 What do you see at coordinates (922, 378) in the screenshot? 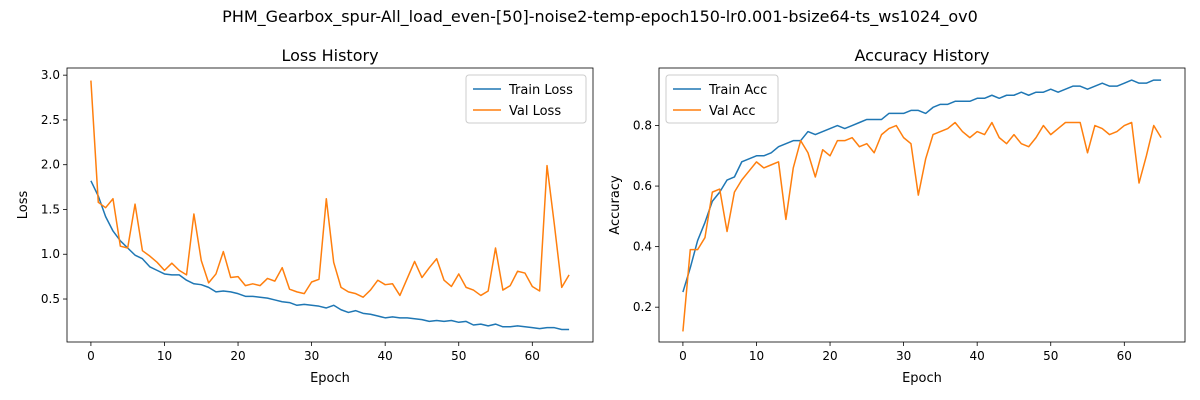
I see `accuracy-x-axis-label: Epoch` at bounding box center [922, 378].